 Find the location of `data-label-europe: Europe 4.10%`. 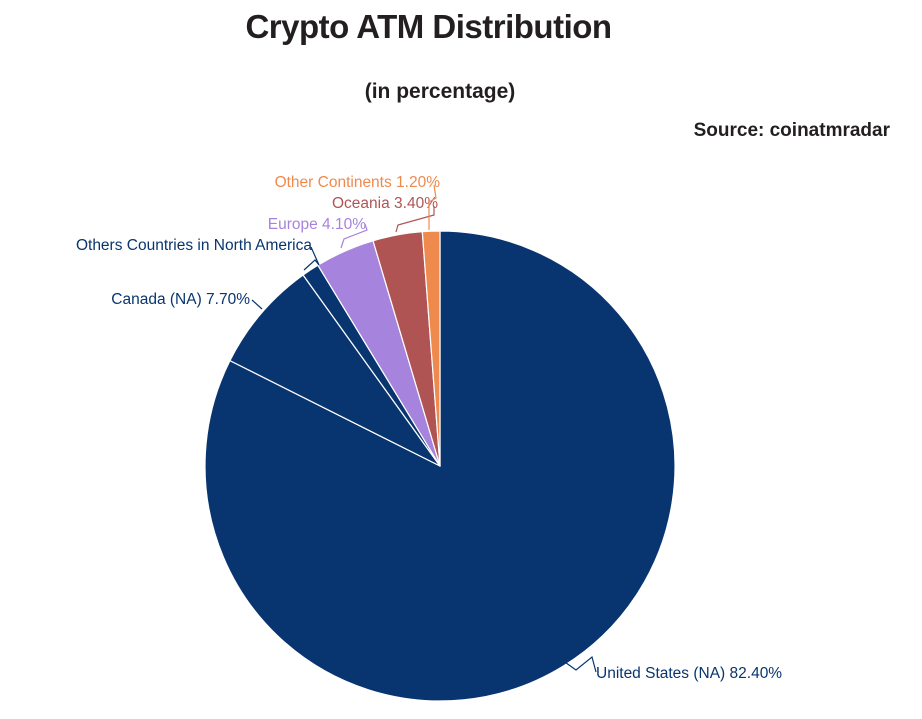

data-label-europe: Europe 4.10% is located at coordinates (317, 224).